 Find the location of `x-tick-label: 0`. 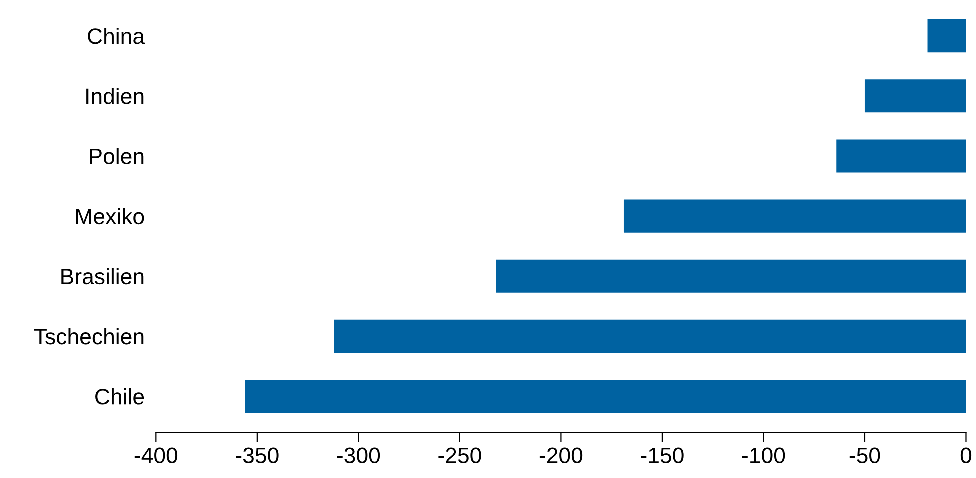

x-tick-label: 0 is located at coordinates (966, 456).